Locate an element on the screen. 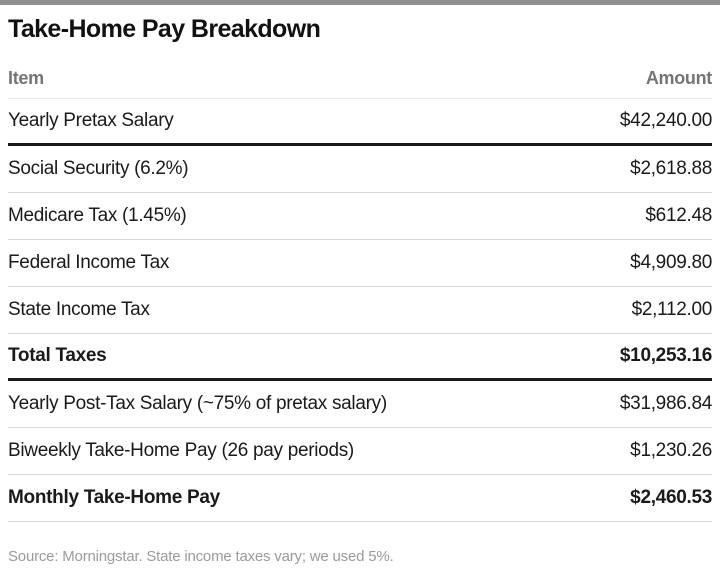 The width and height of the screenshot is (720, 576). column-header-amount: Amount is located at coordinates (678, 77).